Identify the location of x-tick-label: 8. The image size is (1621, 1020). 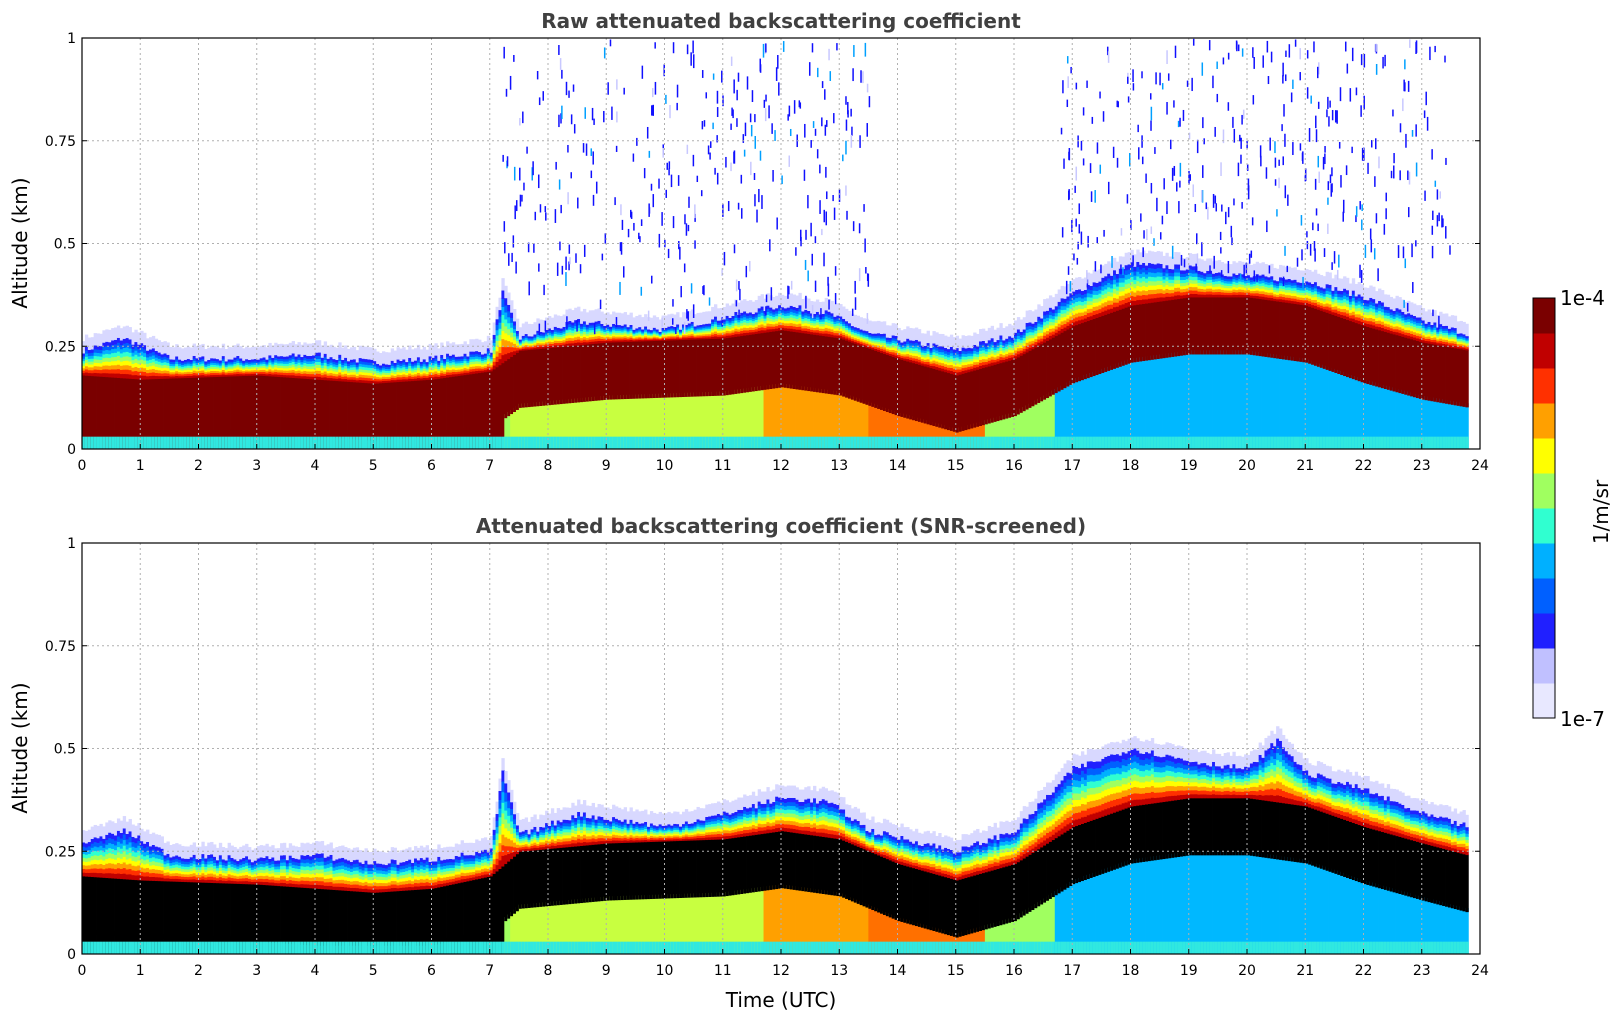
(548, 971).